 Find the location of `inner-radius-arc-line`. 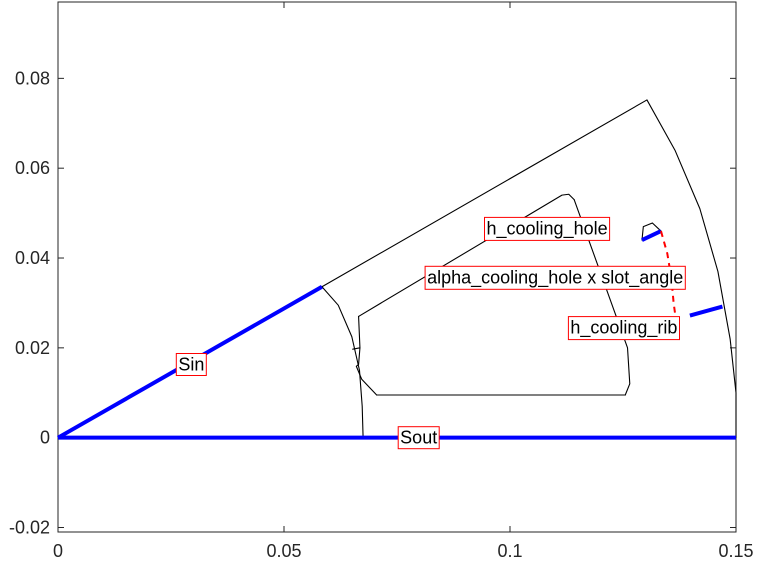

inner-radius-arc-line is located at coordinates (342, 362).